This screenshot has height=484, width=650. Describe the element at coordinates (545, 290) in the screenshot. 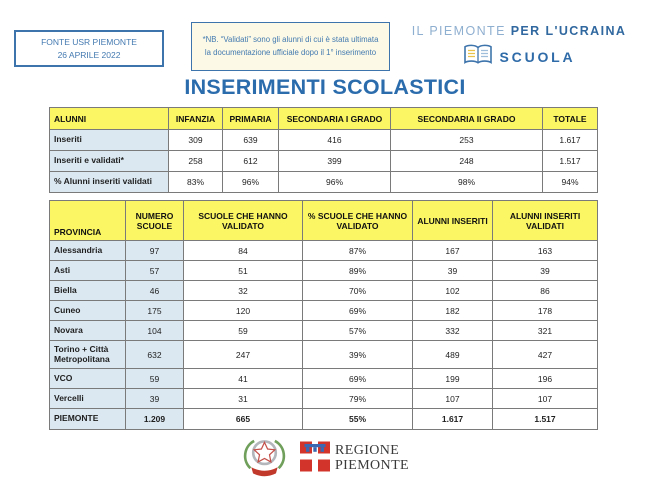

I see `cell: 86` at that location.